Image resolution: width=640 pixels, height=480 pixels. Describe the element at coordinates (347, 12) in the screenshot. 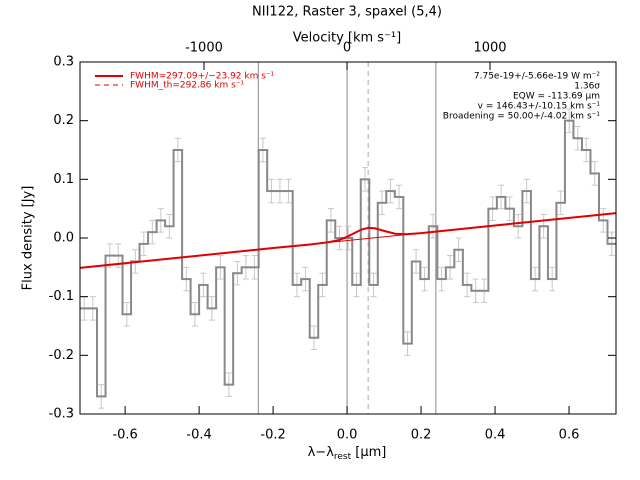

I see `chart-title: NII122, Raster 3, spaxel (5,4)` at that location.